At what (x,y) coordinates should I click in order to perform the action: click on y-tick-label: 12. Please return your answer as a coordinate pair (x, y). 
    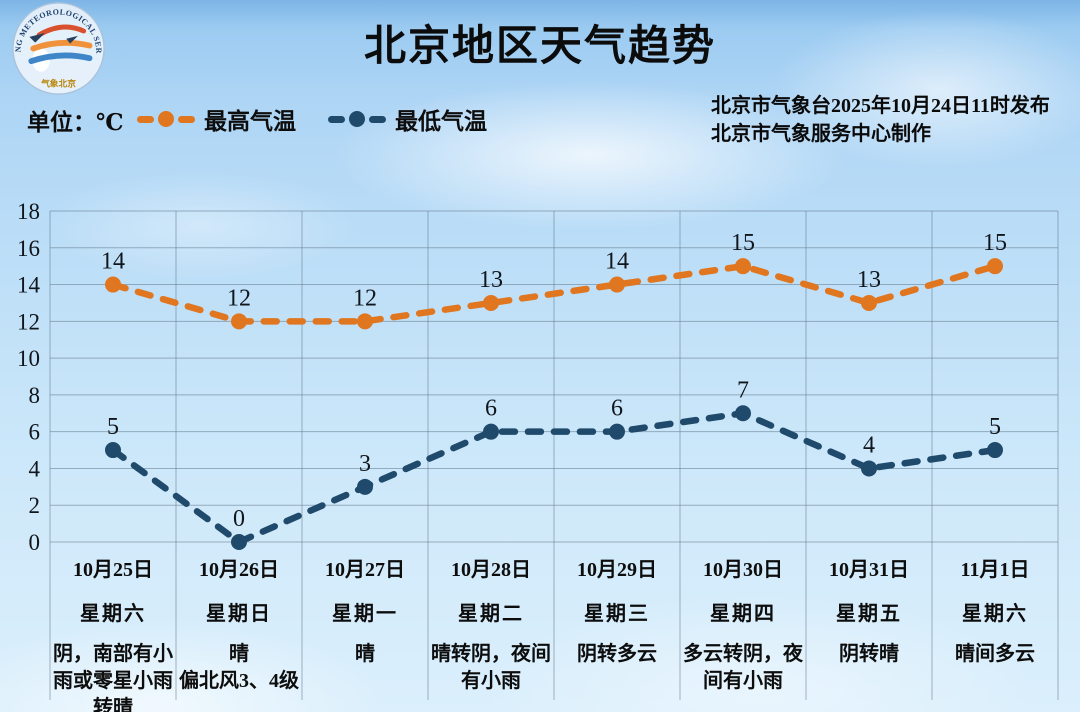
    Looking at the image, I should click on (28, 321).